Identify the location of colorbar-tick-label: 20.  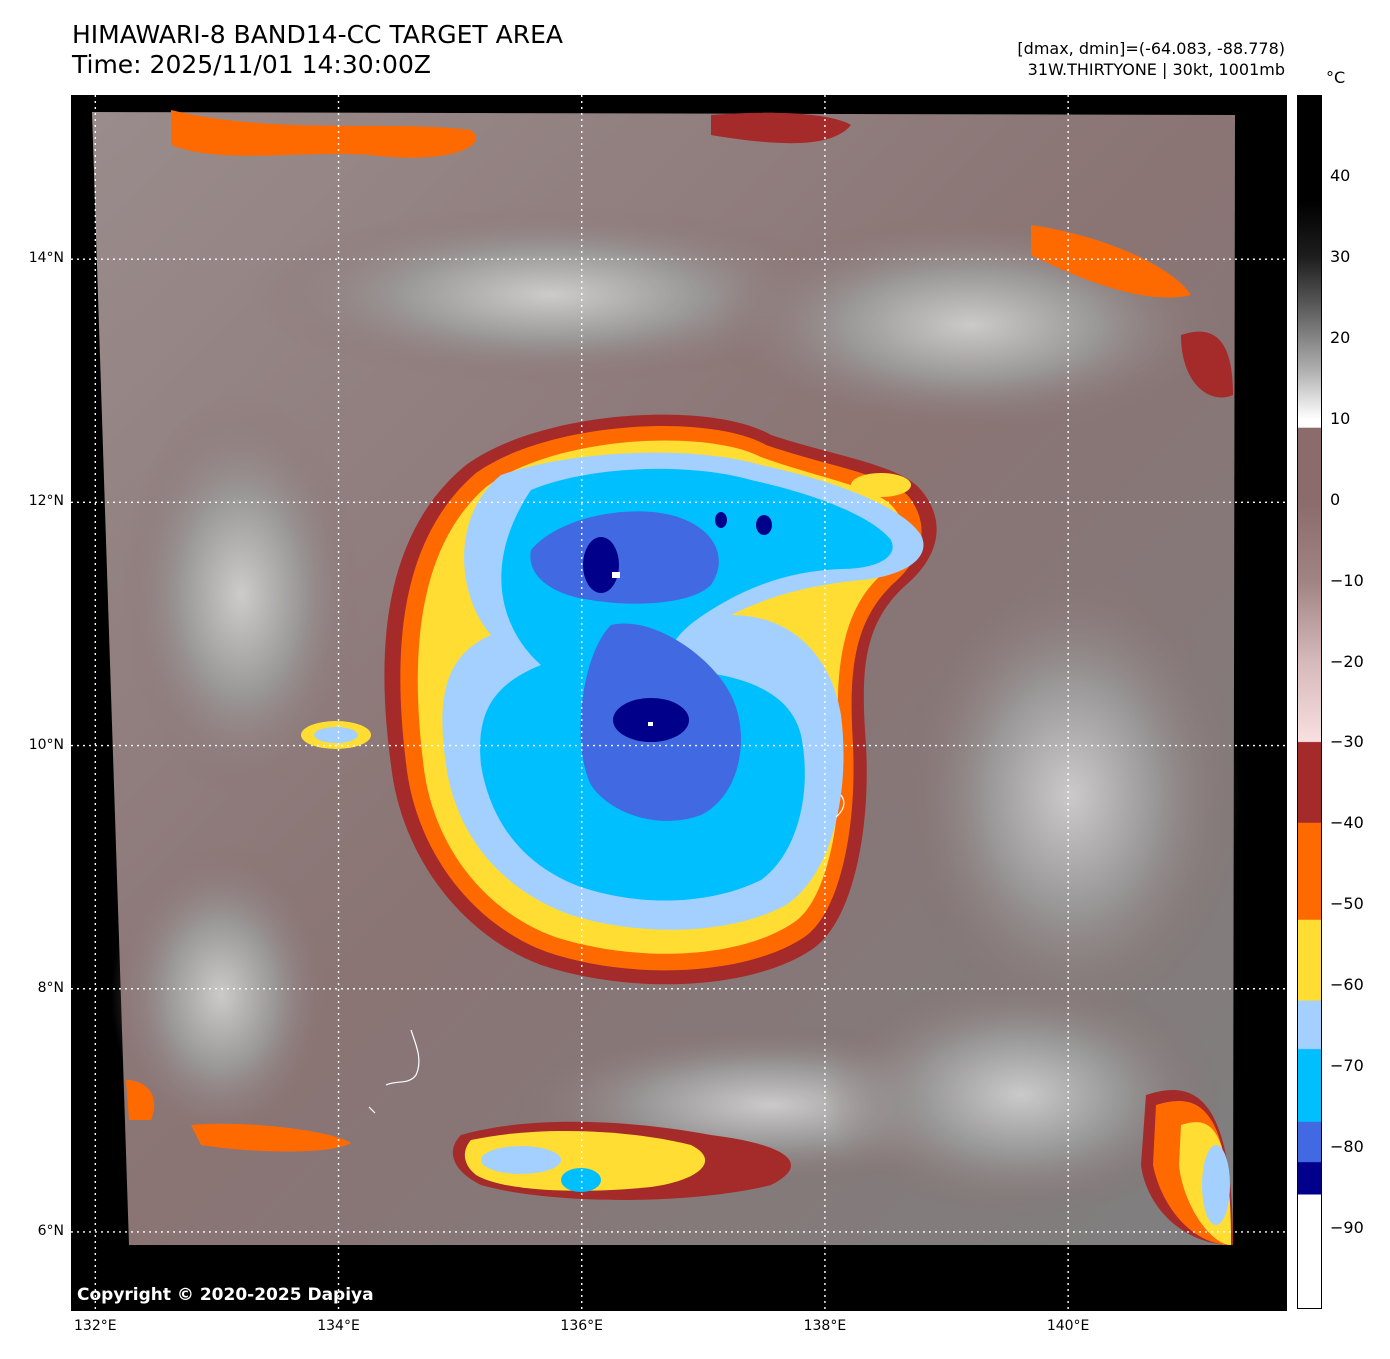
(1340, 337).